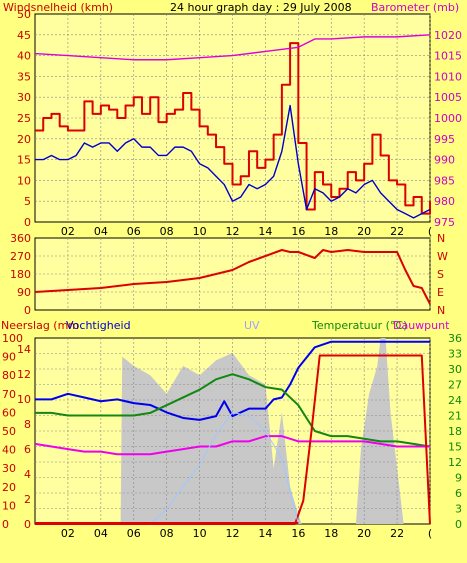  Describe the element at coordinates (27, 524) in the screenshot. I see `rain-tick-label: 0` at that location.